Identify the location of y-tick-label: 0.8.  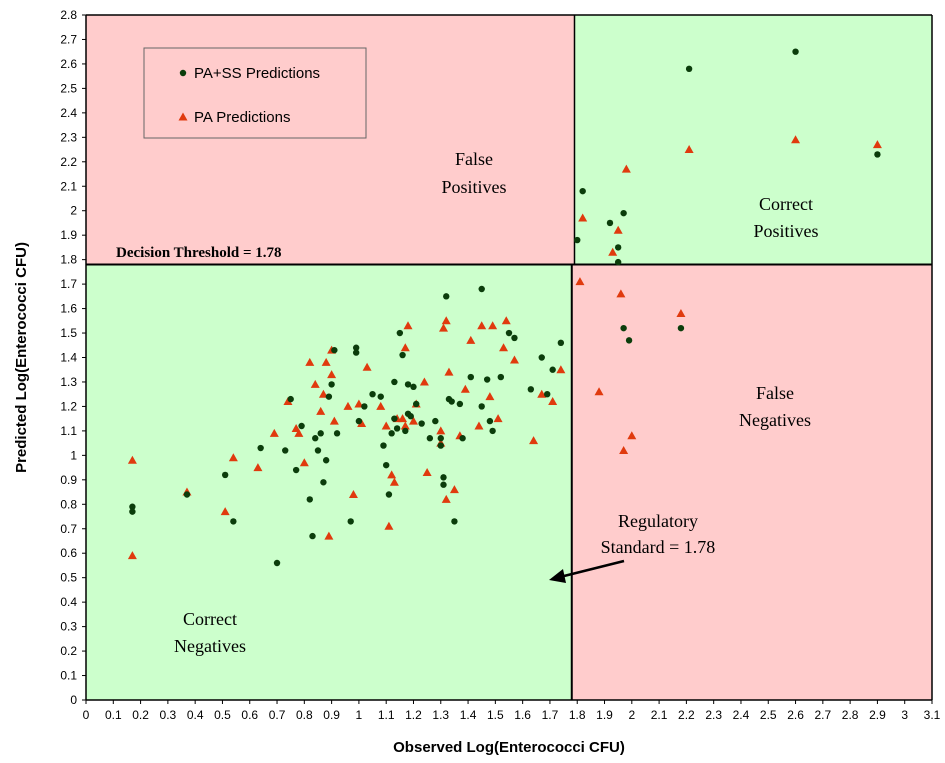
(68, 504).